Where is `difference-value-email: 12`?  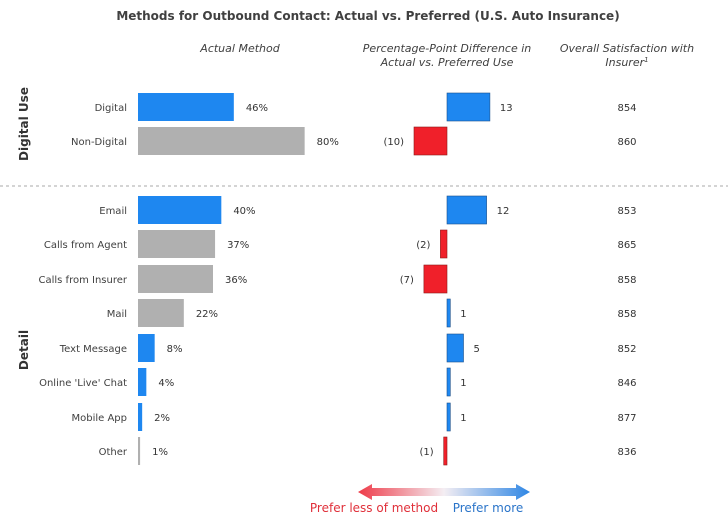
difference-value-email: 12 is located at coordinates (503, 211).